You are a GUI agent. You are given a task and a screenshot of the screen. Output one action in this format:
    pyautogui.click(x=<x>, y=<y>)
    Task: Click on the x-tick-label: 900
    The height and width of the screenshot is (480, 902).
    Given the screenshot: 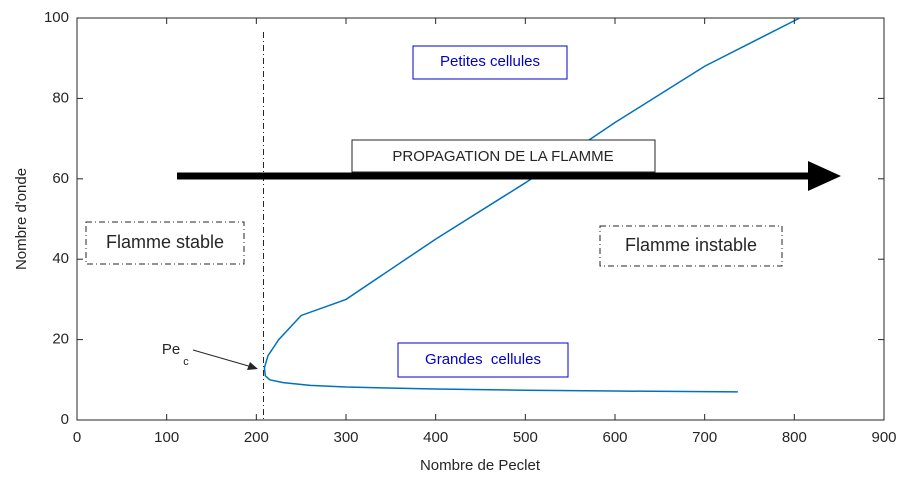 What is the action you would take?
    pyautogui.click(x=883, y=437)
    